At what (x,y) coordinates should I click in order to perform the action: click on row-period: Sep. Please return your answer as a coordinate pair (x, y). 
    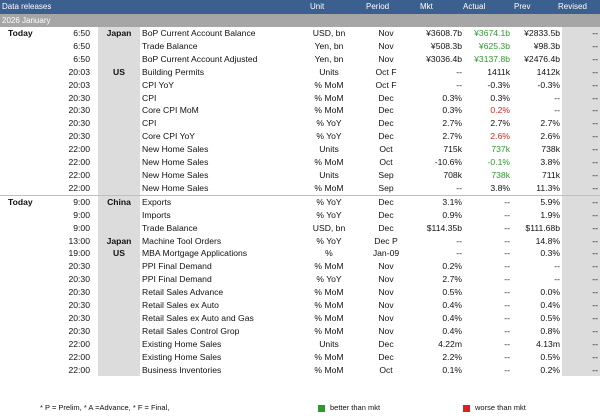
    Looking at the image, I should click on (386, 187).